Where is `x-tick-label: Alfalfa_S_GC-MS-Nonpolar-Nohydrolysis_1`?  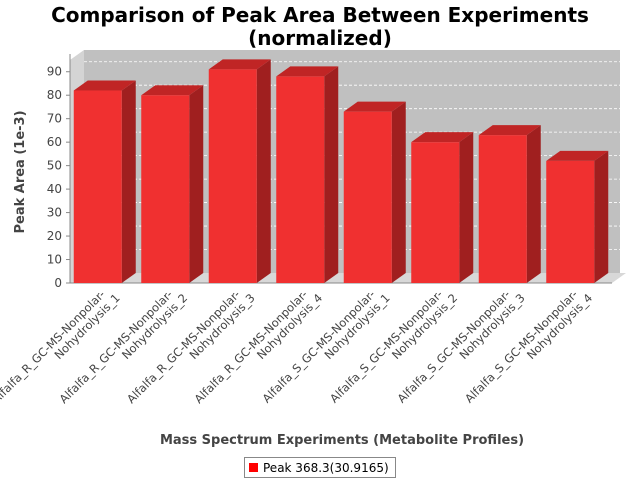 x-tick-label: Alfalfa_S_GC-MS-Nonpolar-Nohydrolysis_1 is located at coordinates (326, 348).